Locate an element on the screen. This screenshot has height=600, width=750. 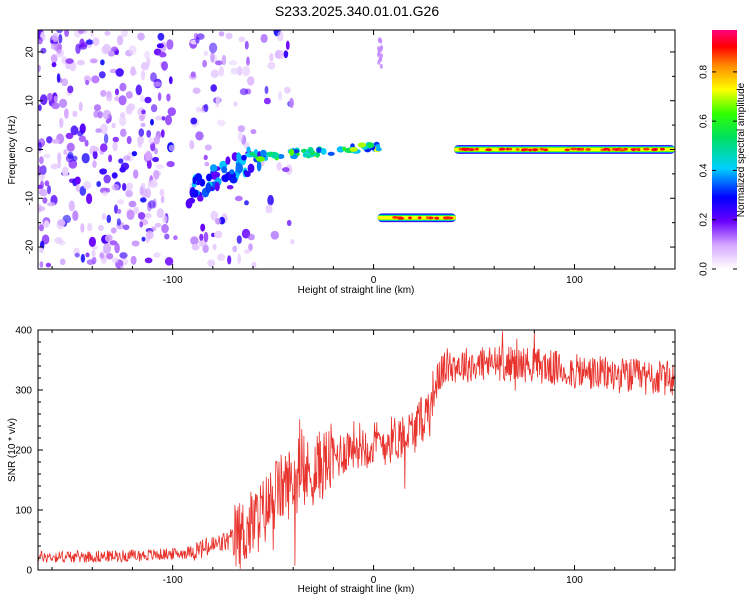
colorbar-ticks: 0.0 0.2 0.4 0.6 0.8 is located at coordinates (718, 170).